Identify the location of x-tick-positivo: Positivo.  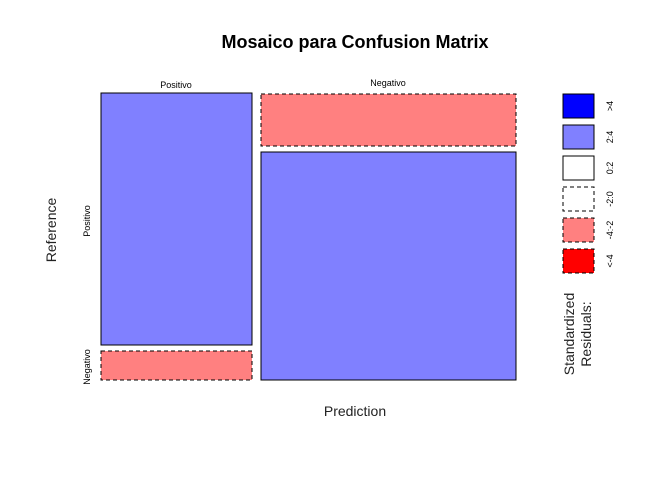
(176, 85).